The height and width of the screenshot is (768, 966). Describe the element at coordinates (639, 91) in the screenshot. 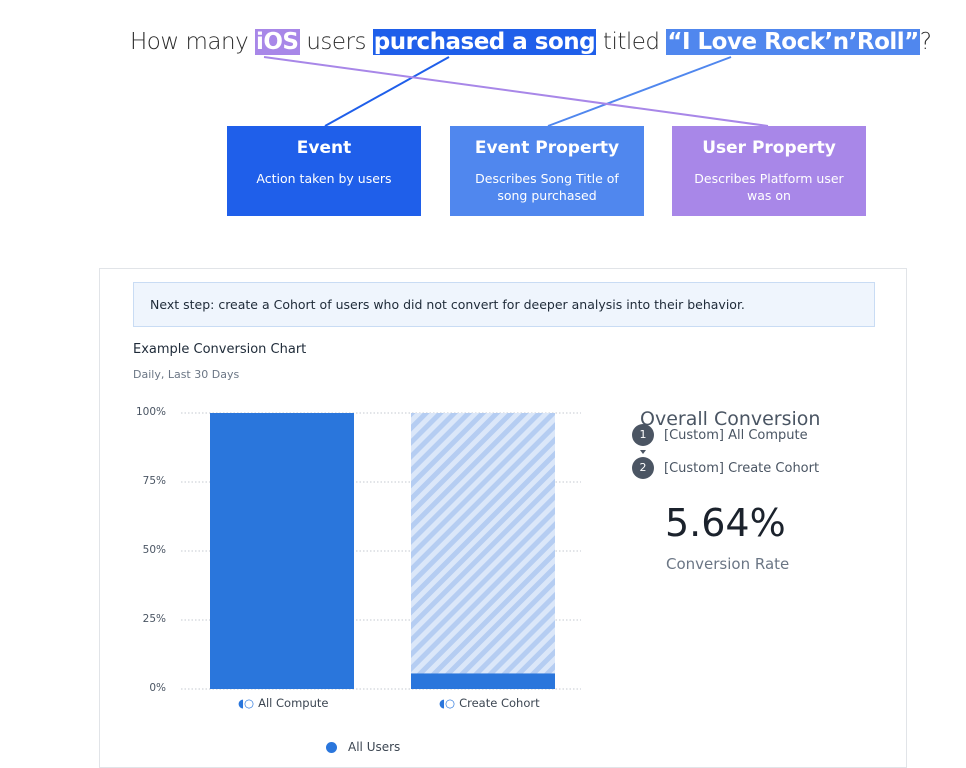

I see `connector-event-property` at that location.